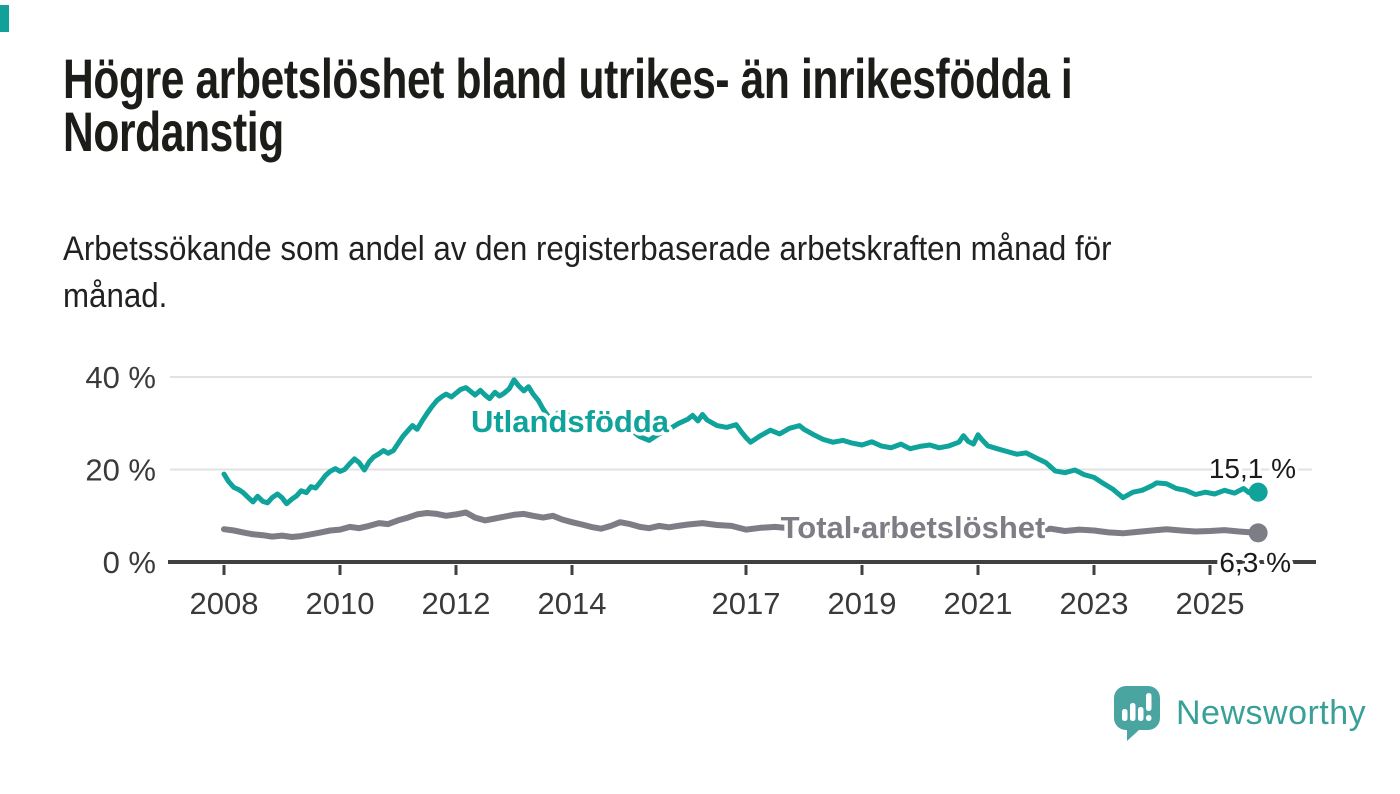 The image size is (1400, 794). Describe the element at coordinates (120, 377) in the screenshot. I see `y-tick-label: 40 %` at that location.